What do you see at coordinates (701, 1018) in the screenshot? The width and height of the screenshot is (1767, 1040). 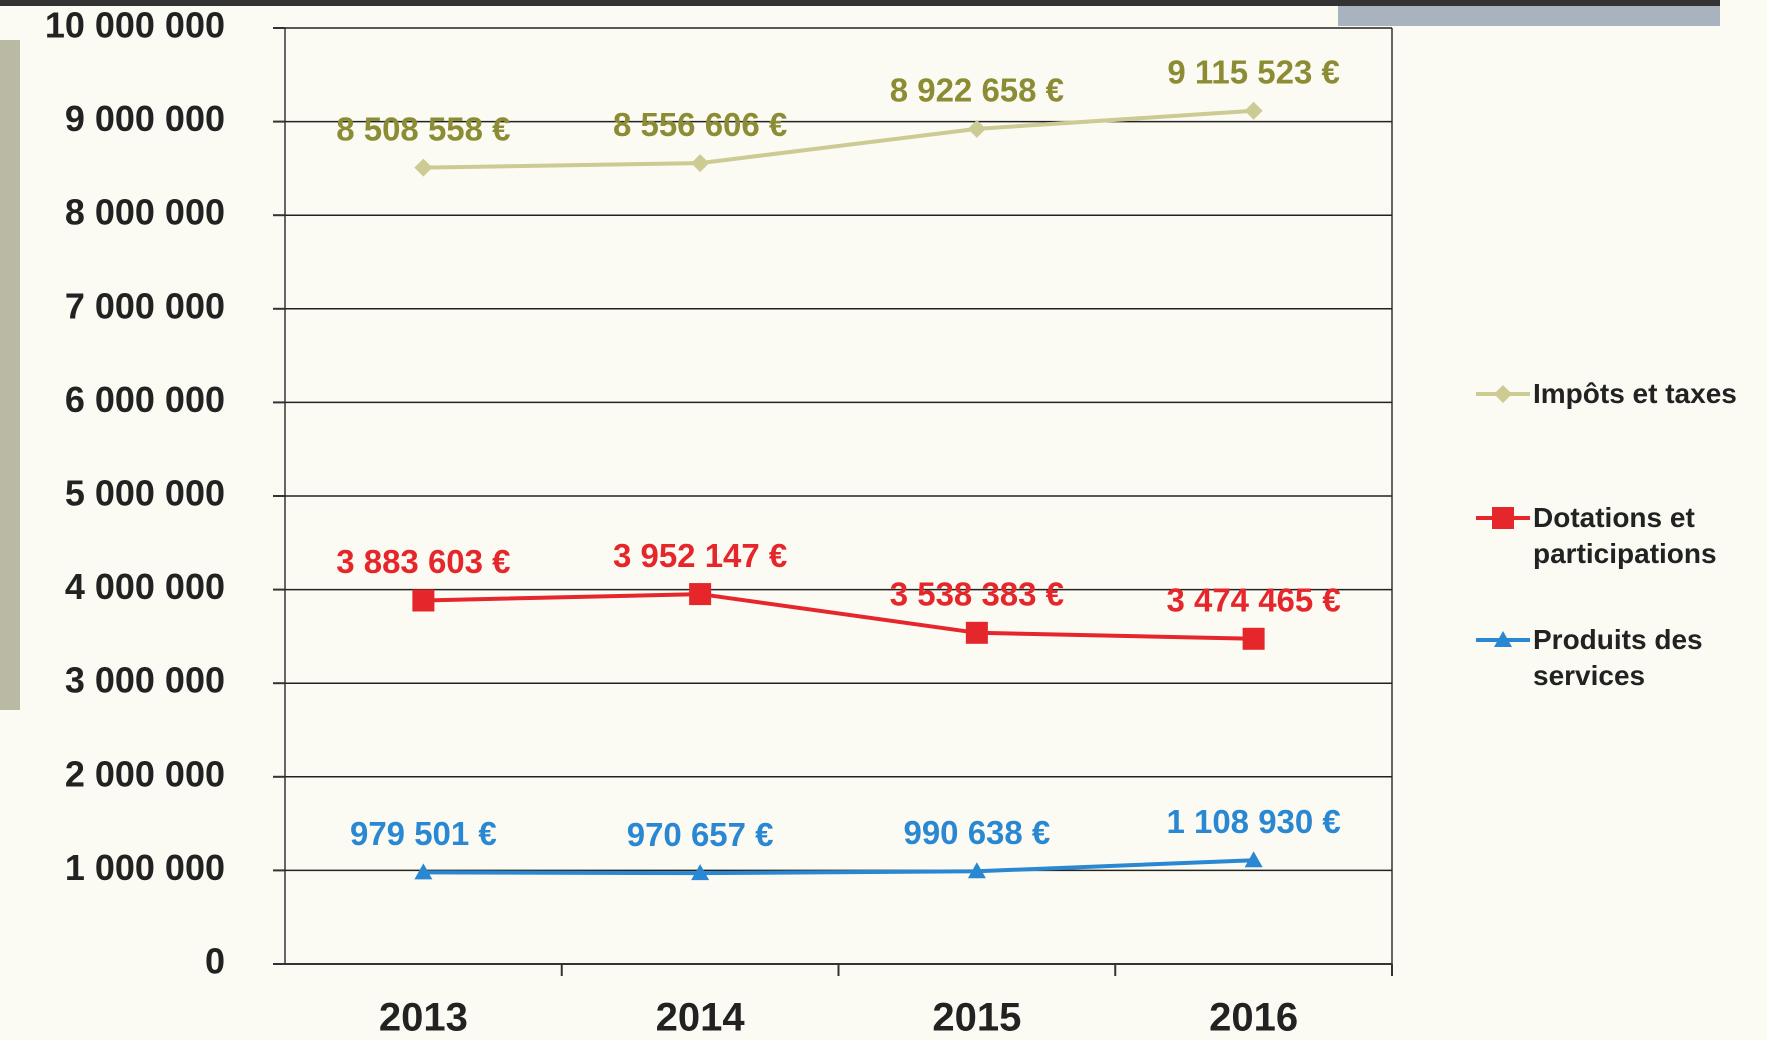 I see `x-tick-label: 2014` at bounding box center [701, 1018].